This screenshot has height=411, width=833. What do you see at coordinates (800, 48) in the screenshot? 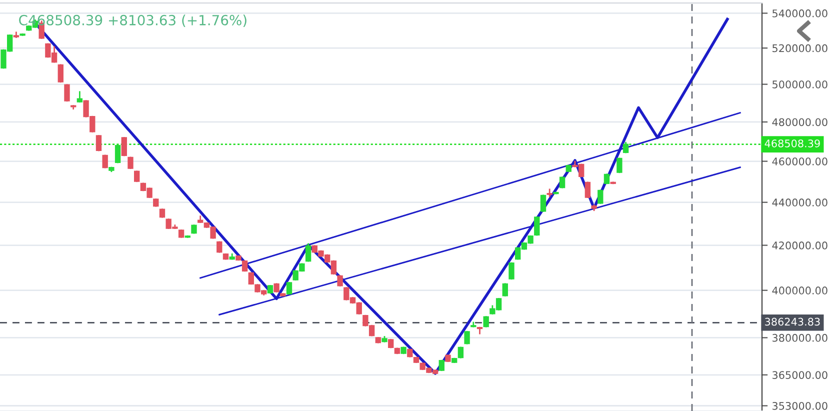
I see `y-tick-label: 520000.00` at bounding box center [800, 48].